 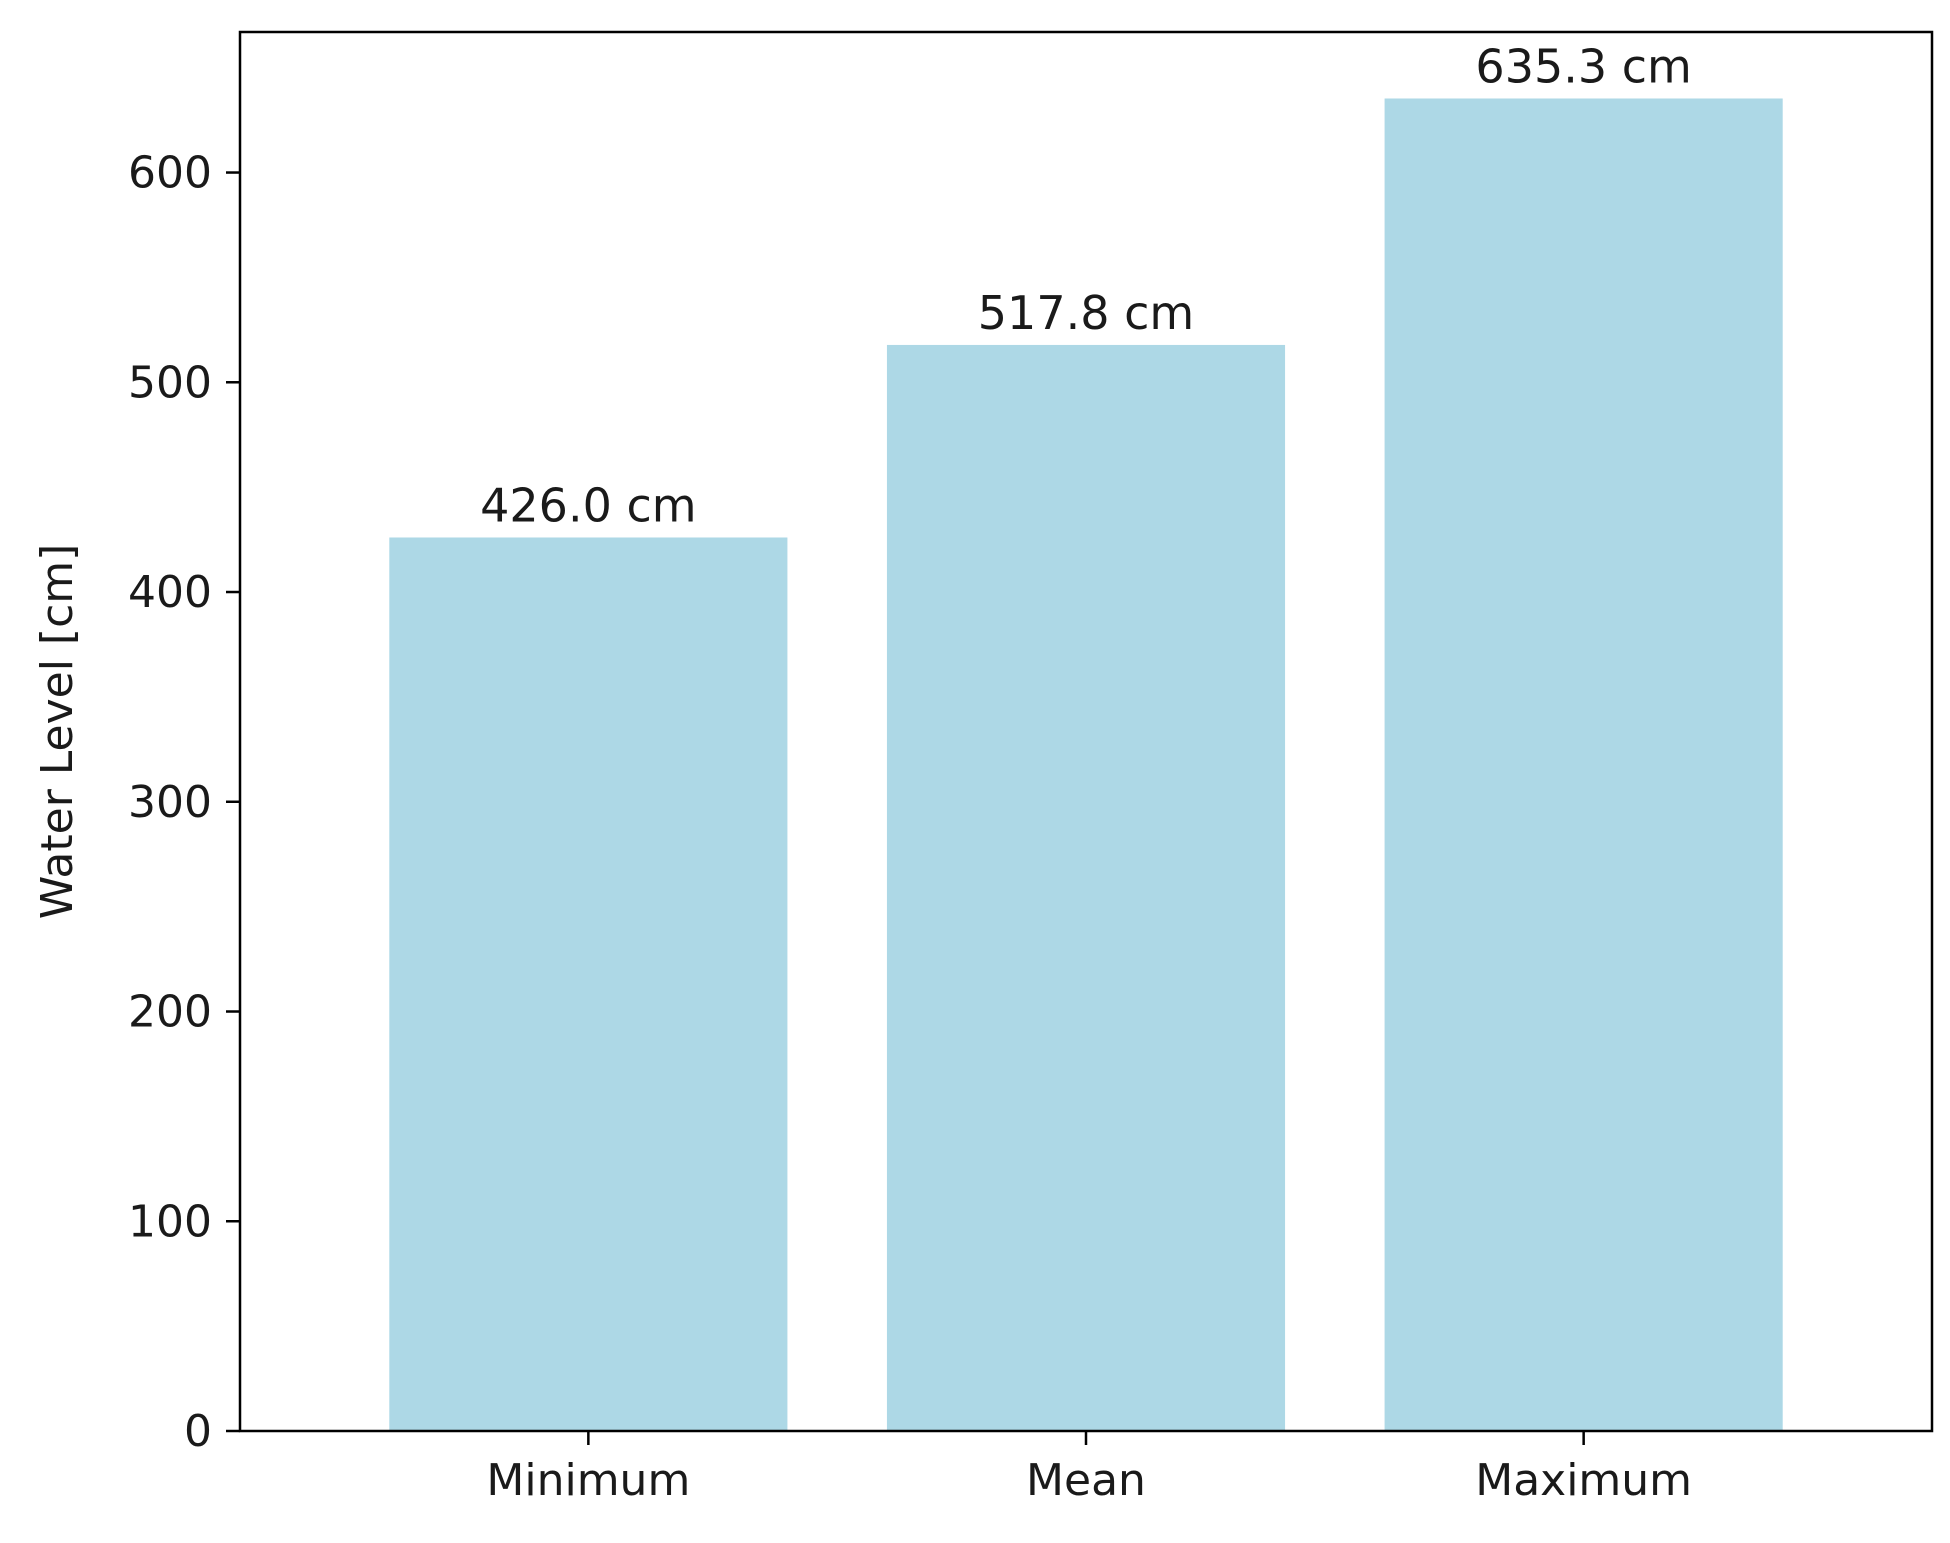 I want to click on y-tick-label: 200, so click(x=170, y=1012).